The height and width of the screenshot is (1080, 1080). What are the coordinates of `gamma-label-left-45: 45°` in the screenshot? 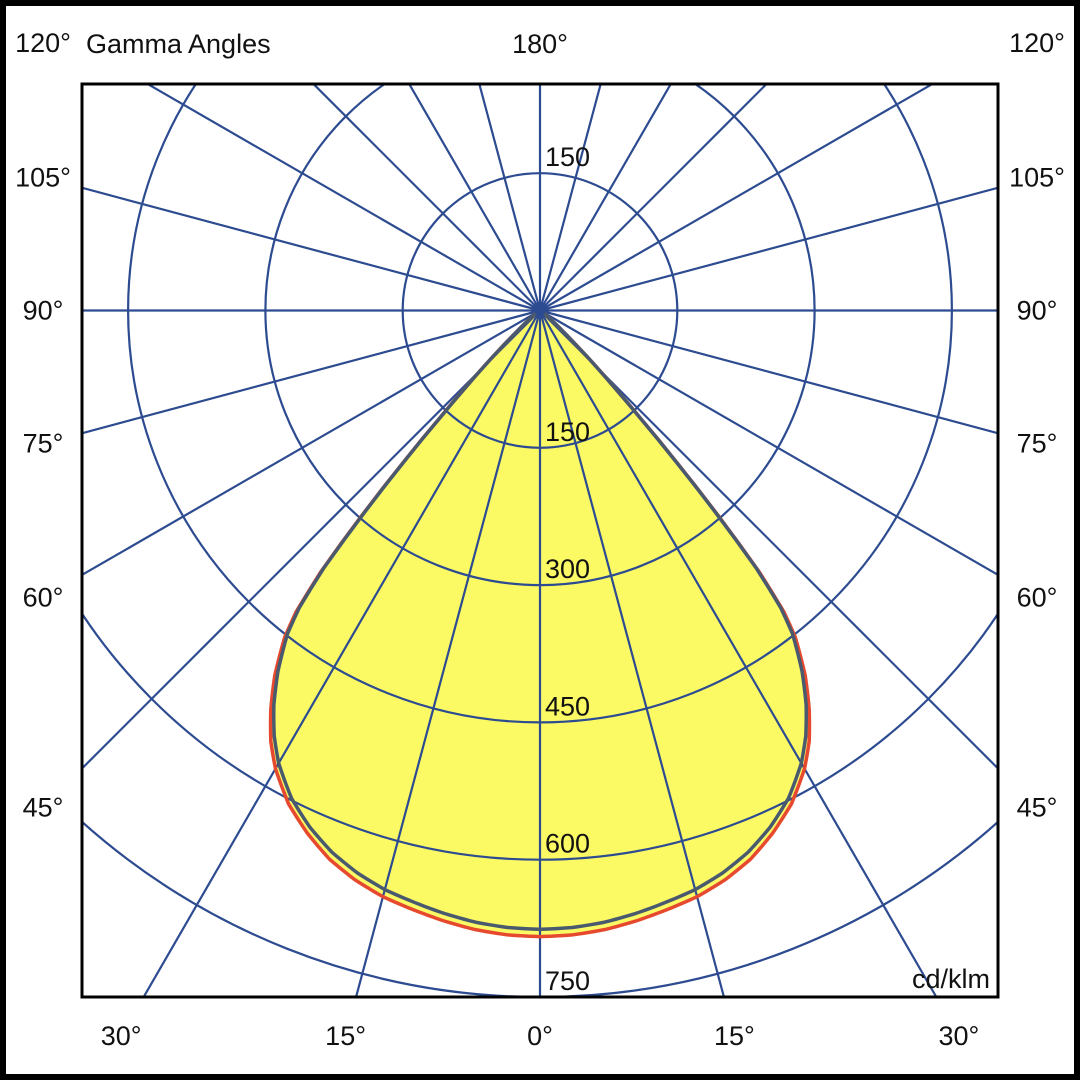 It's located at (43, 808).